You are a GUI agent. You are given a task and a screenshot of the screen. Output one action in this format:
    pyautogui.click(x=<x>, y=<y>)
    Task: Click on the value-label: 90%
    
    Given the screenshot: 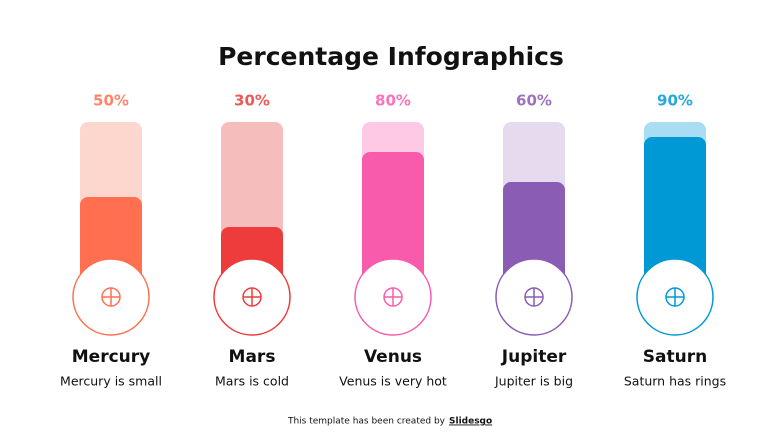 What is the action you would take?
    pyautogui.click(x=675, y=101)
    